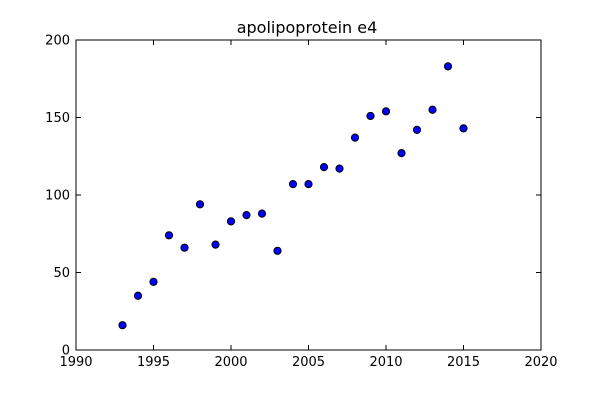  Describe the element at coordinates (57, 118) in the screenshot. I see `y-tick-label: 150` at that location.